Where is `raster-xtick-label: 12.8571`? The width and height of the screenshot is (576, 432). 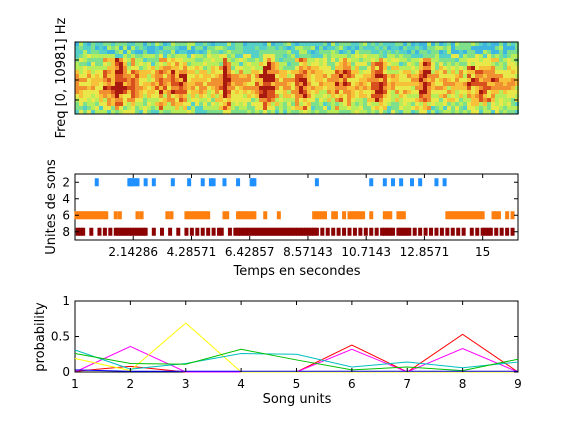
raster-xtick-label: 12.8571 is located at coordinates (425, 252).